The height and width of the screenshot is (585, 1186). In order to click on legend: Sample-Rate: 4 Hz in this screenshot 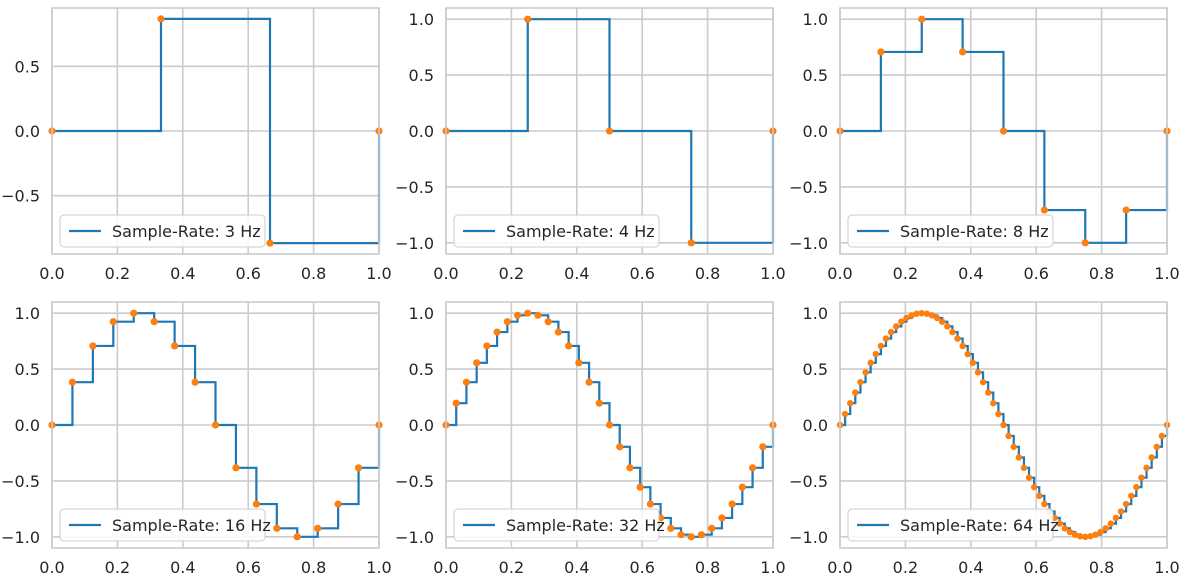, I will do `click(556, 231)`.